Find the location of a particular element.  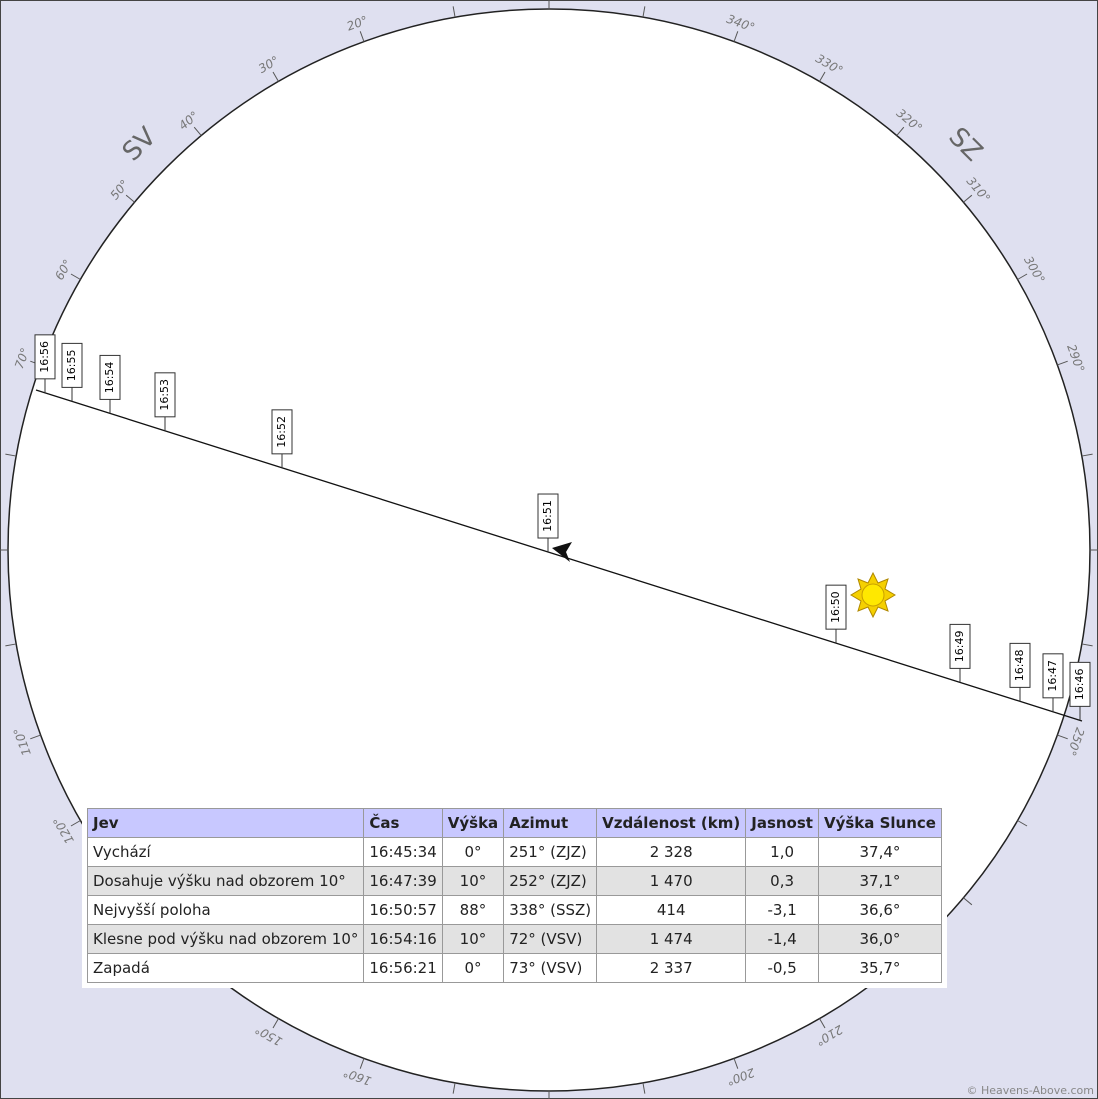

header-cell: Vzdálenost (km) is located at coordinates (671, 823).